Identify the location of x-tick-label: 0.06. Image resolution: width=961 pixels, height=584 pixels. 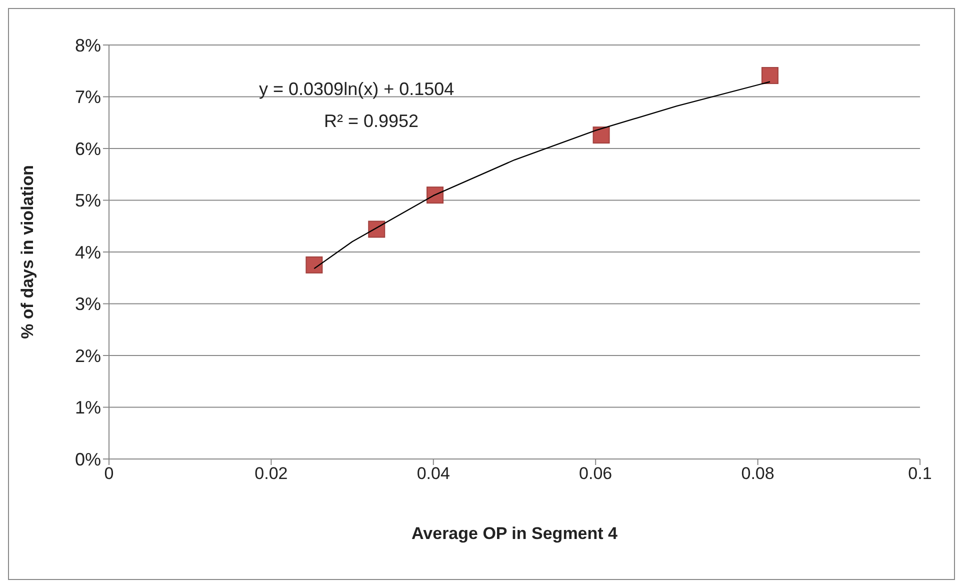
(595, 474).